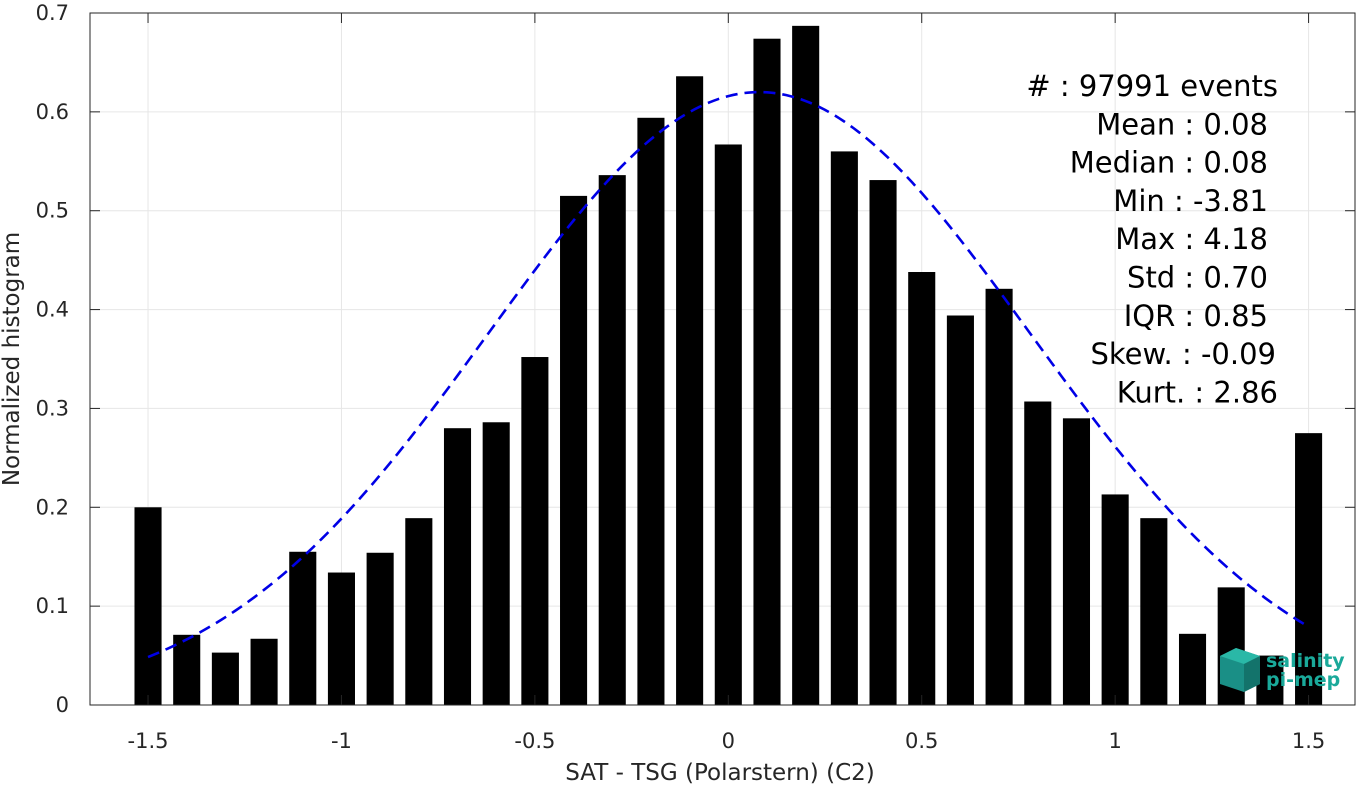  What do you see at coordinates (1240, 656) in the screenshot?
I see `logo-cube-top` at bounding box center [1240, 656].